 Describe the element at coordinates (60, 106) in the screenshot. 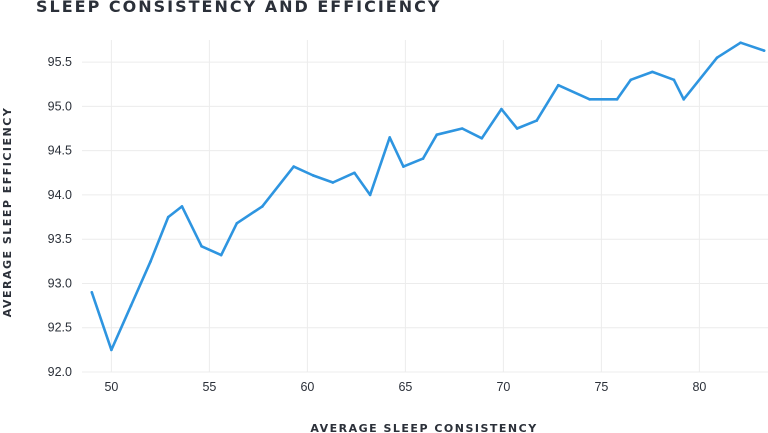

I see `y-tick-label: 95.0` at that location.